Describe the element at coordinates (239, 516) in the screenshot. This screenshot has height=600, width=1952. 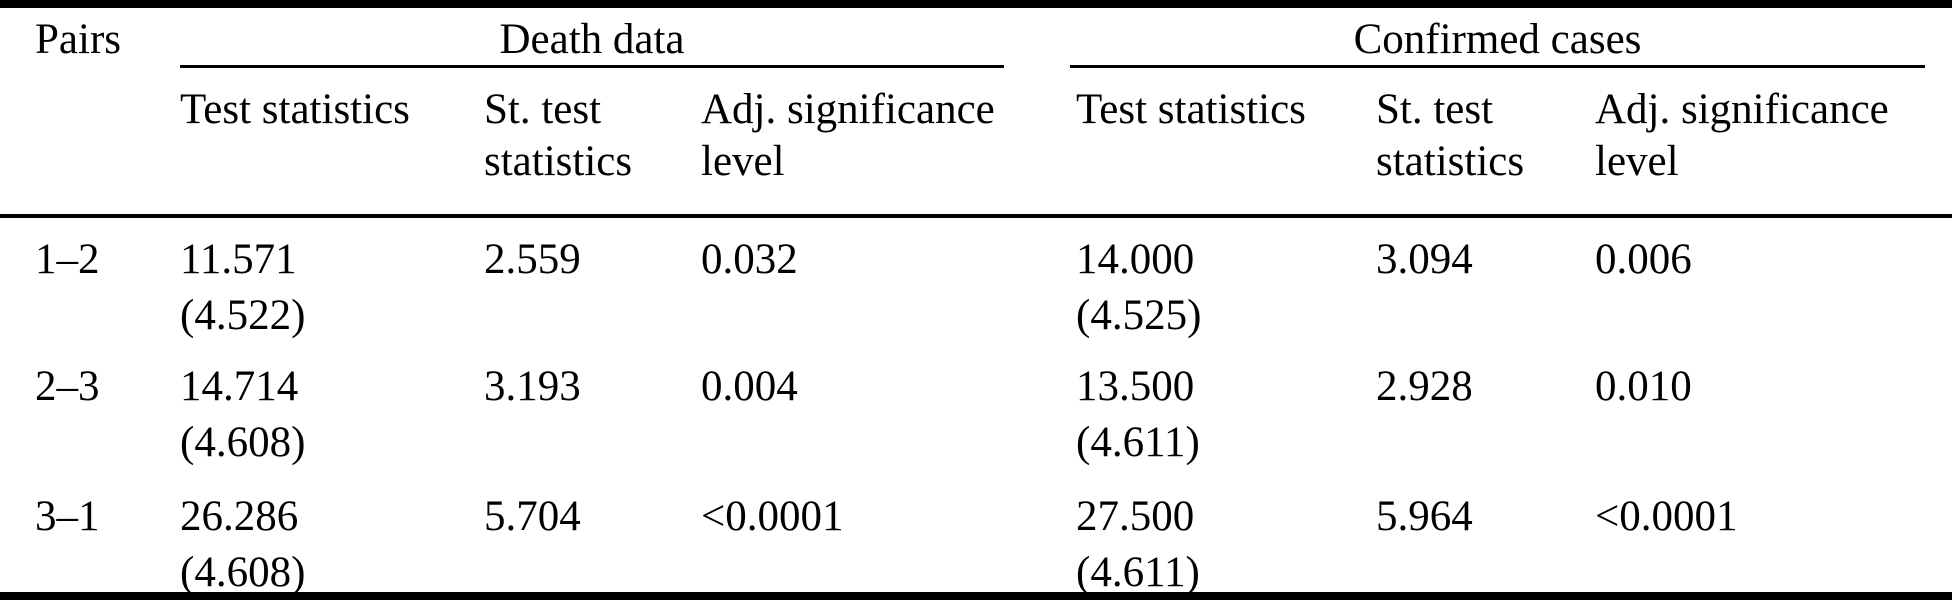
I see `test-statistic-value: 26.286` at that location.